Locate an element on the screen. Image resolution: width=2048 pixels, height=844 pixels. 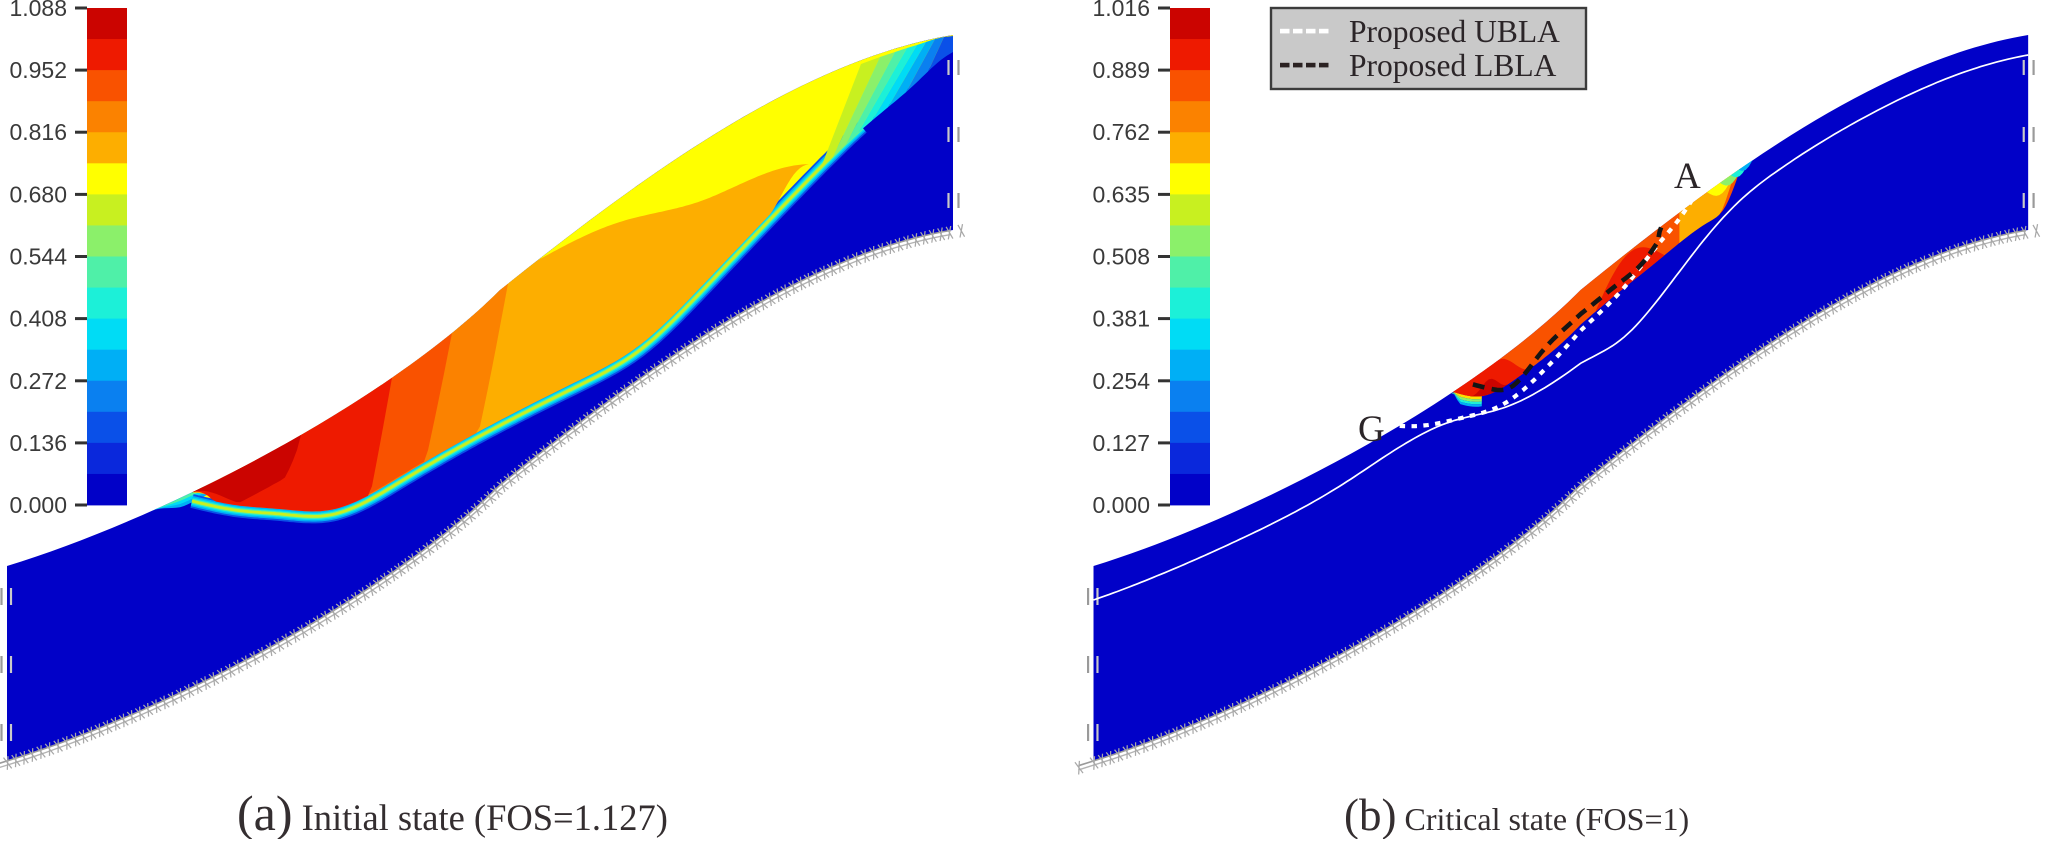
svg-text: 0.816 is located at coordinates (38, 132).